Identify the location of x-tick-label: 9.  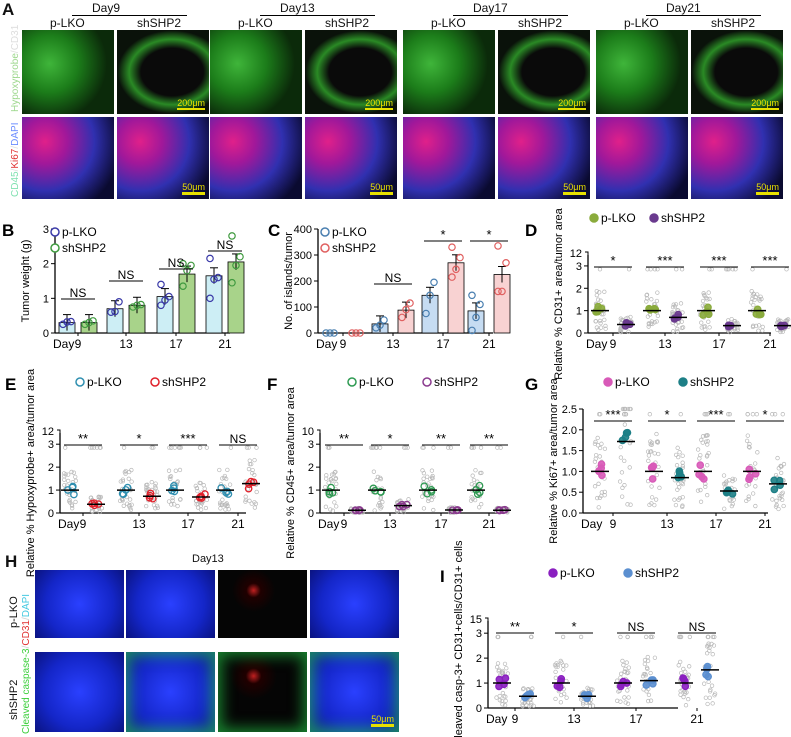
(515, 719).